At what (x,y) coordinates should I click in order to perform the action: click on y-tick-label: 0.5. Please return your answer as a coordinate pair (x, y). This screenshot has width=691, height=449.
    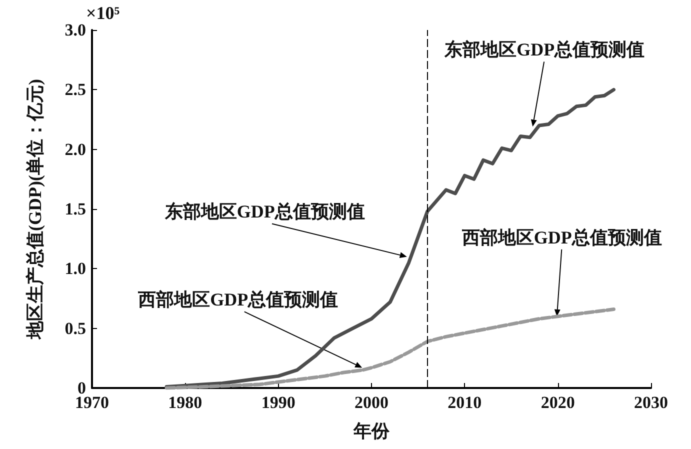
    Looking at the image, I should click on (75, 328).